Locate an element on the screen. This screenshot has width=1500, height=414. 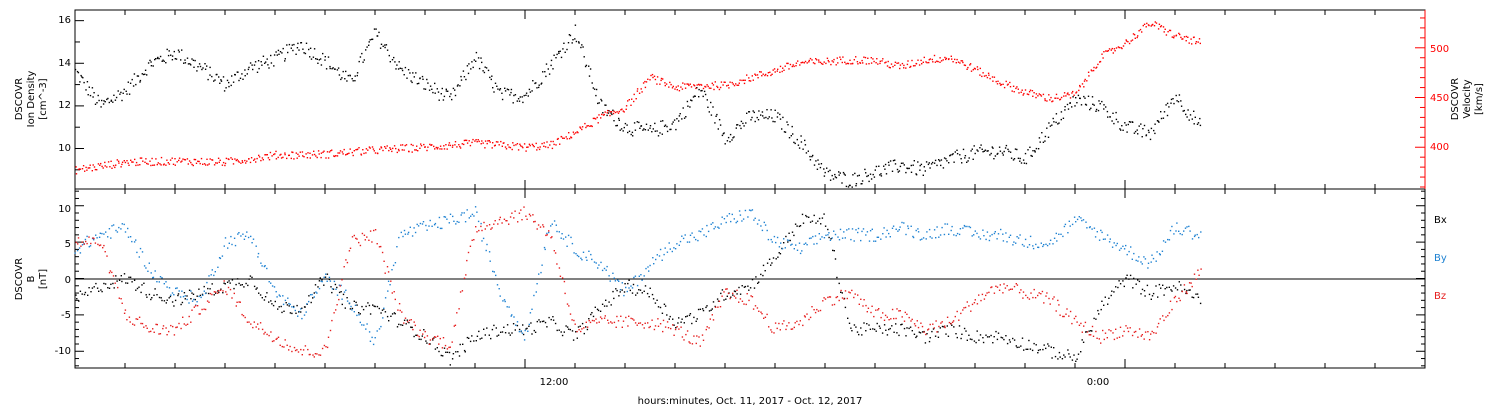
bottom-ylabel-1: DSCOVR is located at coordinates (19, 279).